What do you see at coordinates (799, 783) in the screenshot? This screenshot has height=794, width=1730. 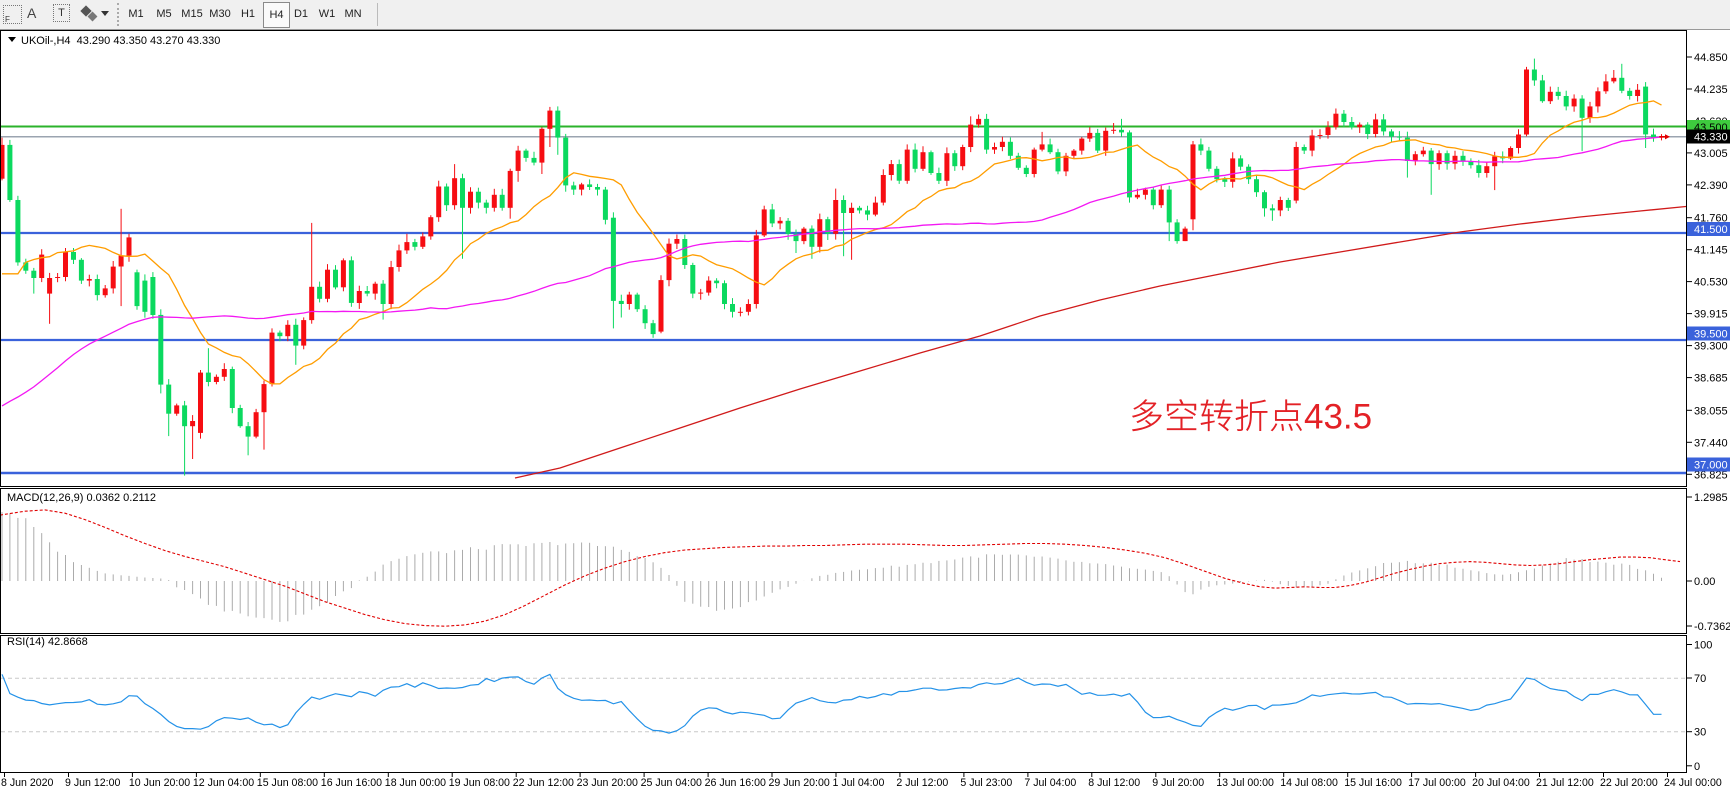 I see `svg-text: 29 Jun 20:00` at bounding box center [799, 783].